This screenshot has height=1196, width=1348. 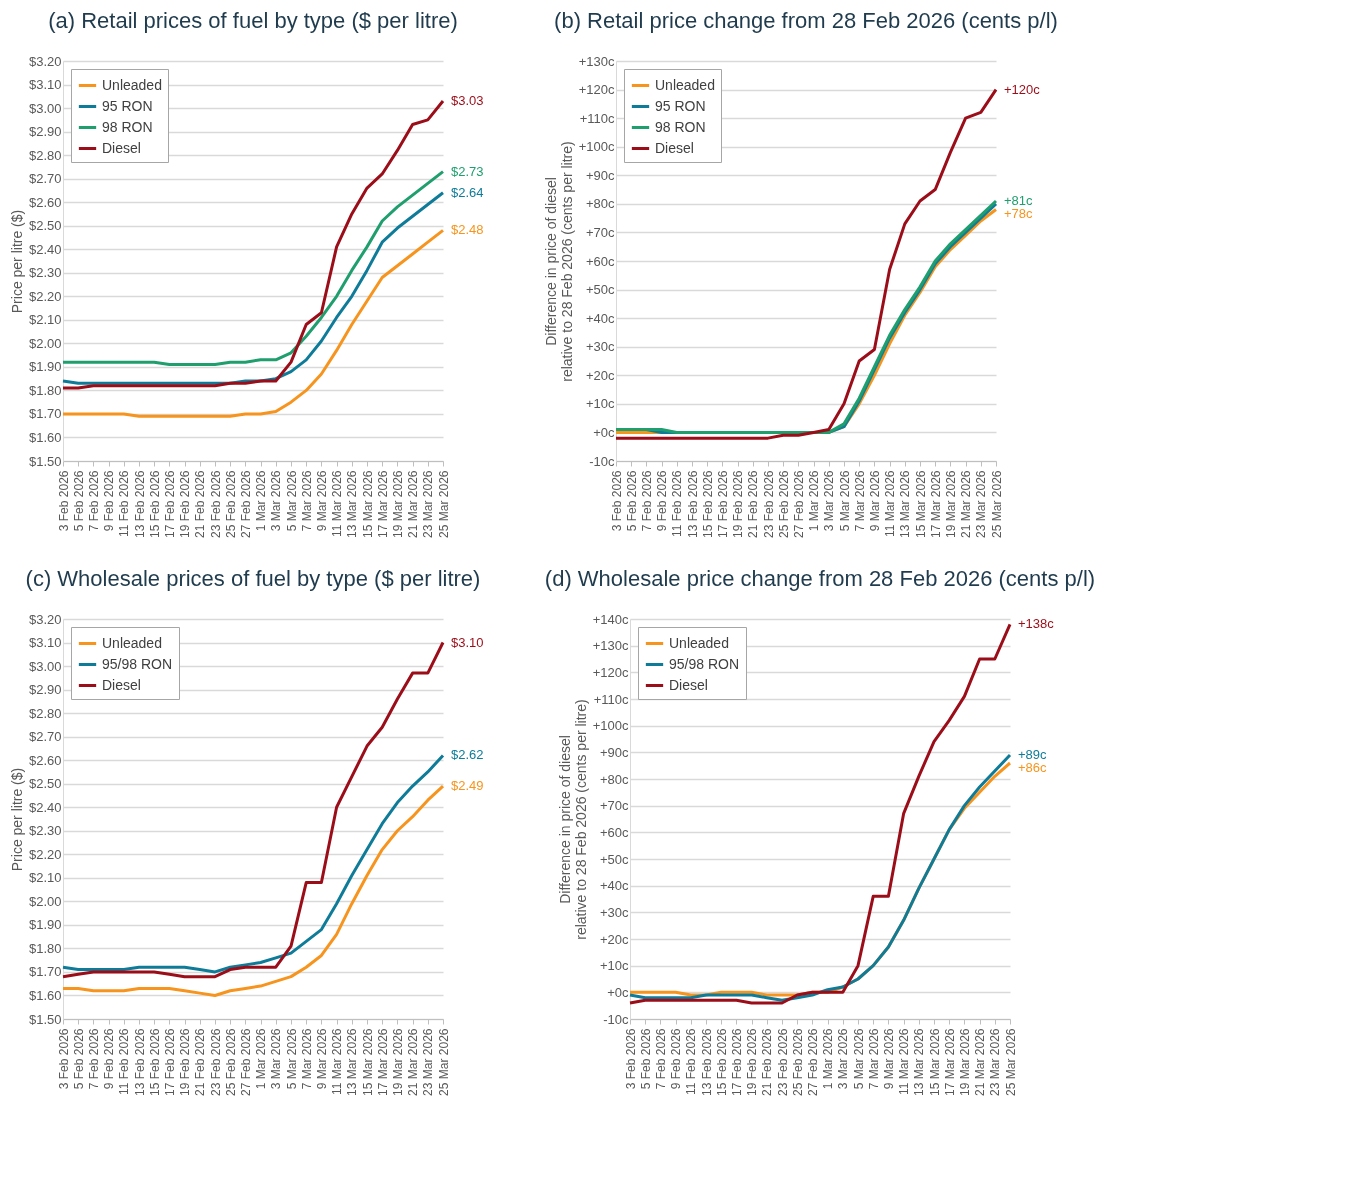 What do you see at coordinates (572, 819) in the screenshot?
I see `y-axis-title: Difference in price of diesel relative to 28 Feb 2026 (cents per litre)` at bounding box center [572, 819].